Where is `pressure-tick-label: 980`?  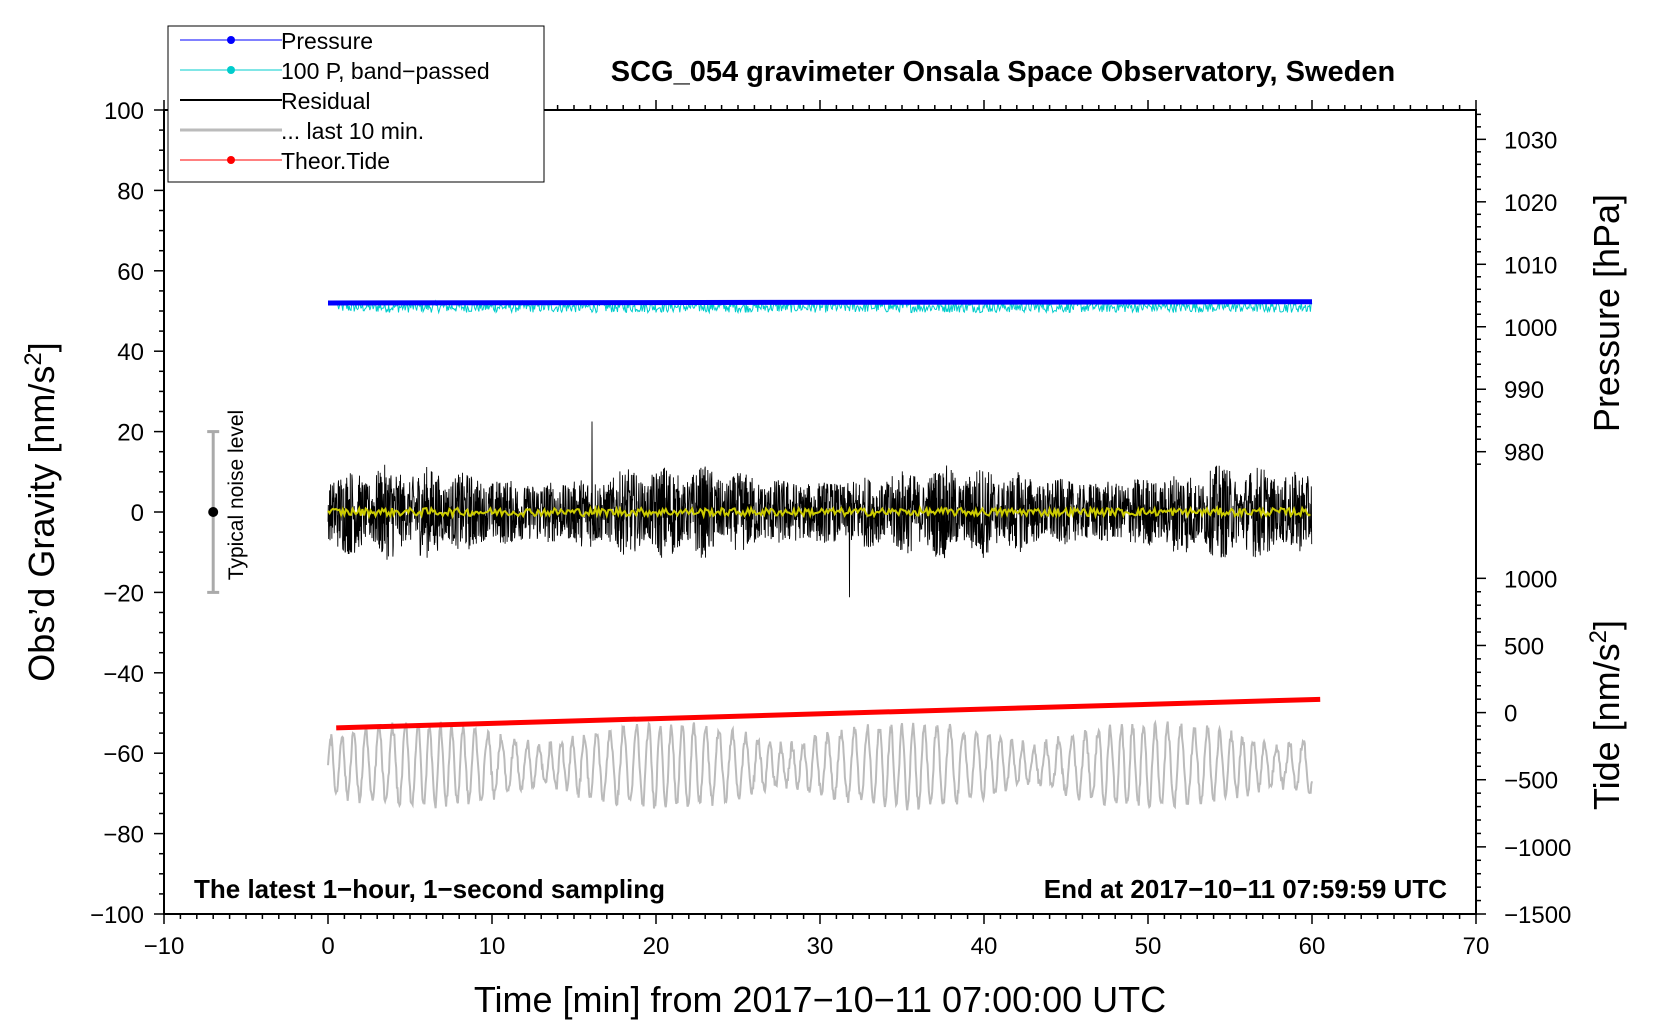 pressure-tick-label: 980 is located at coordinates (1524, 453).